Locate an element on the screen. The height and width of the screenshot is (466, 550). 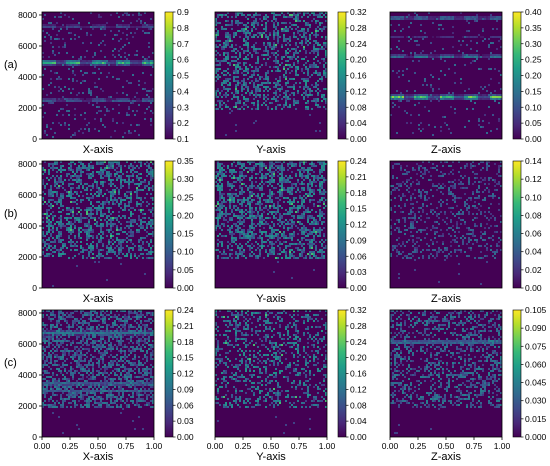
colorbar-tick-label: 0.090 is located at coordinates (536, 328).